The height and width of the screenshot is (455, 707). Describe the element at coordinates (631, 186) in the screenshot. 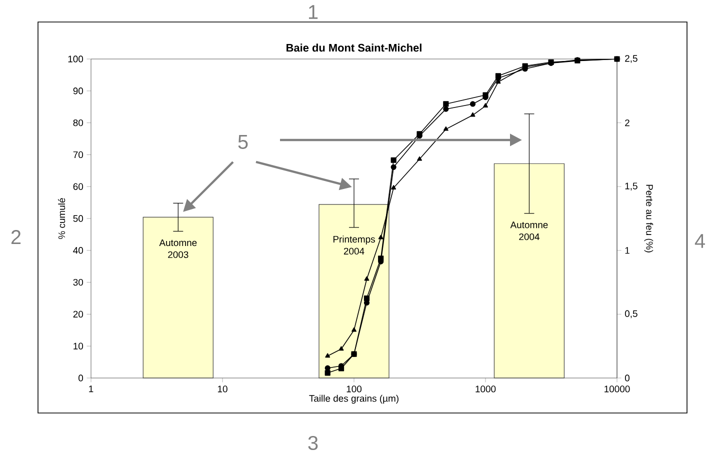

I see `y2-tick-label: 1,5` at that location.